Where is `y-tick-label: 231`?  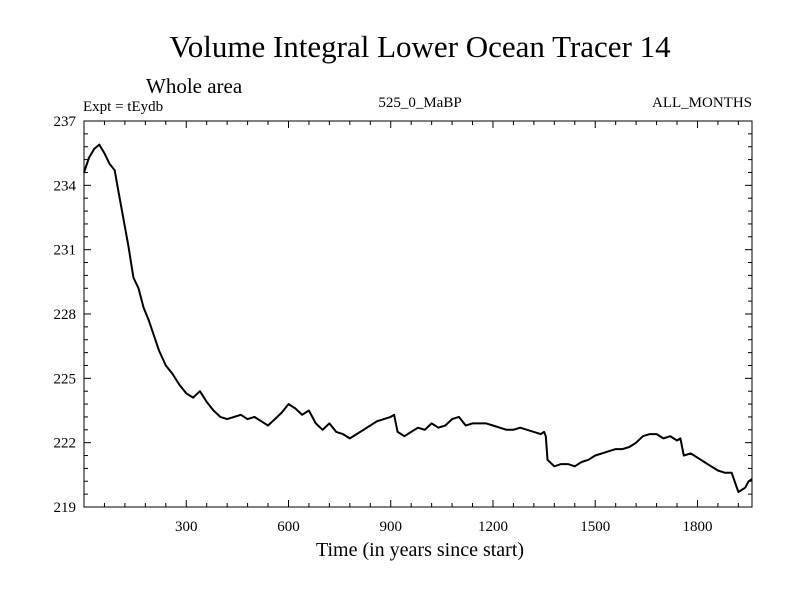 y-tick-label: 231 is located at coordinates (65, 251).